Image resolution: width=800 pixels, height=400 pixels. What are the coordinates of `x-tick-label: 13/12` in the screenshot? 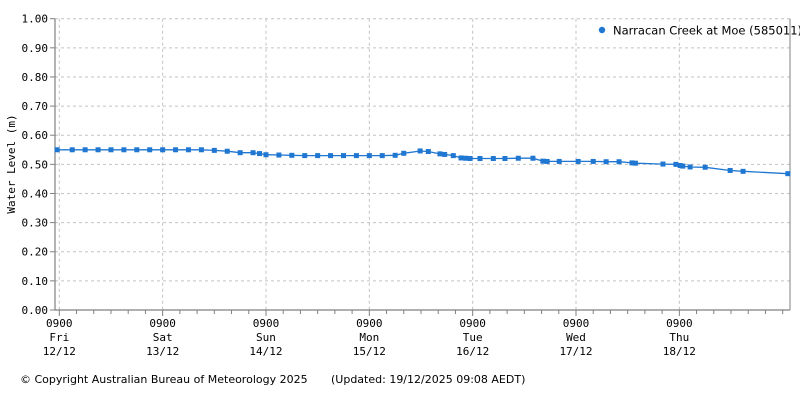 It's located at (162, 351).